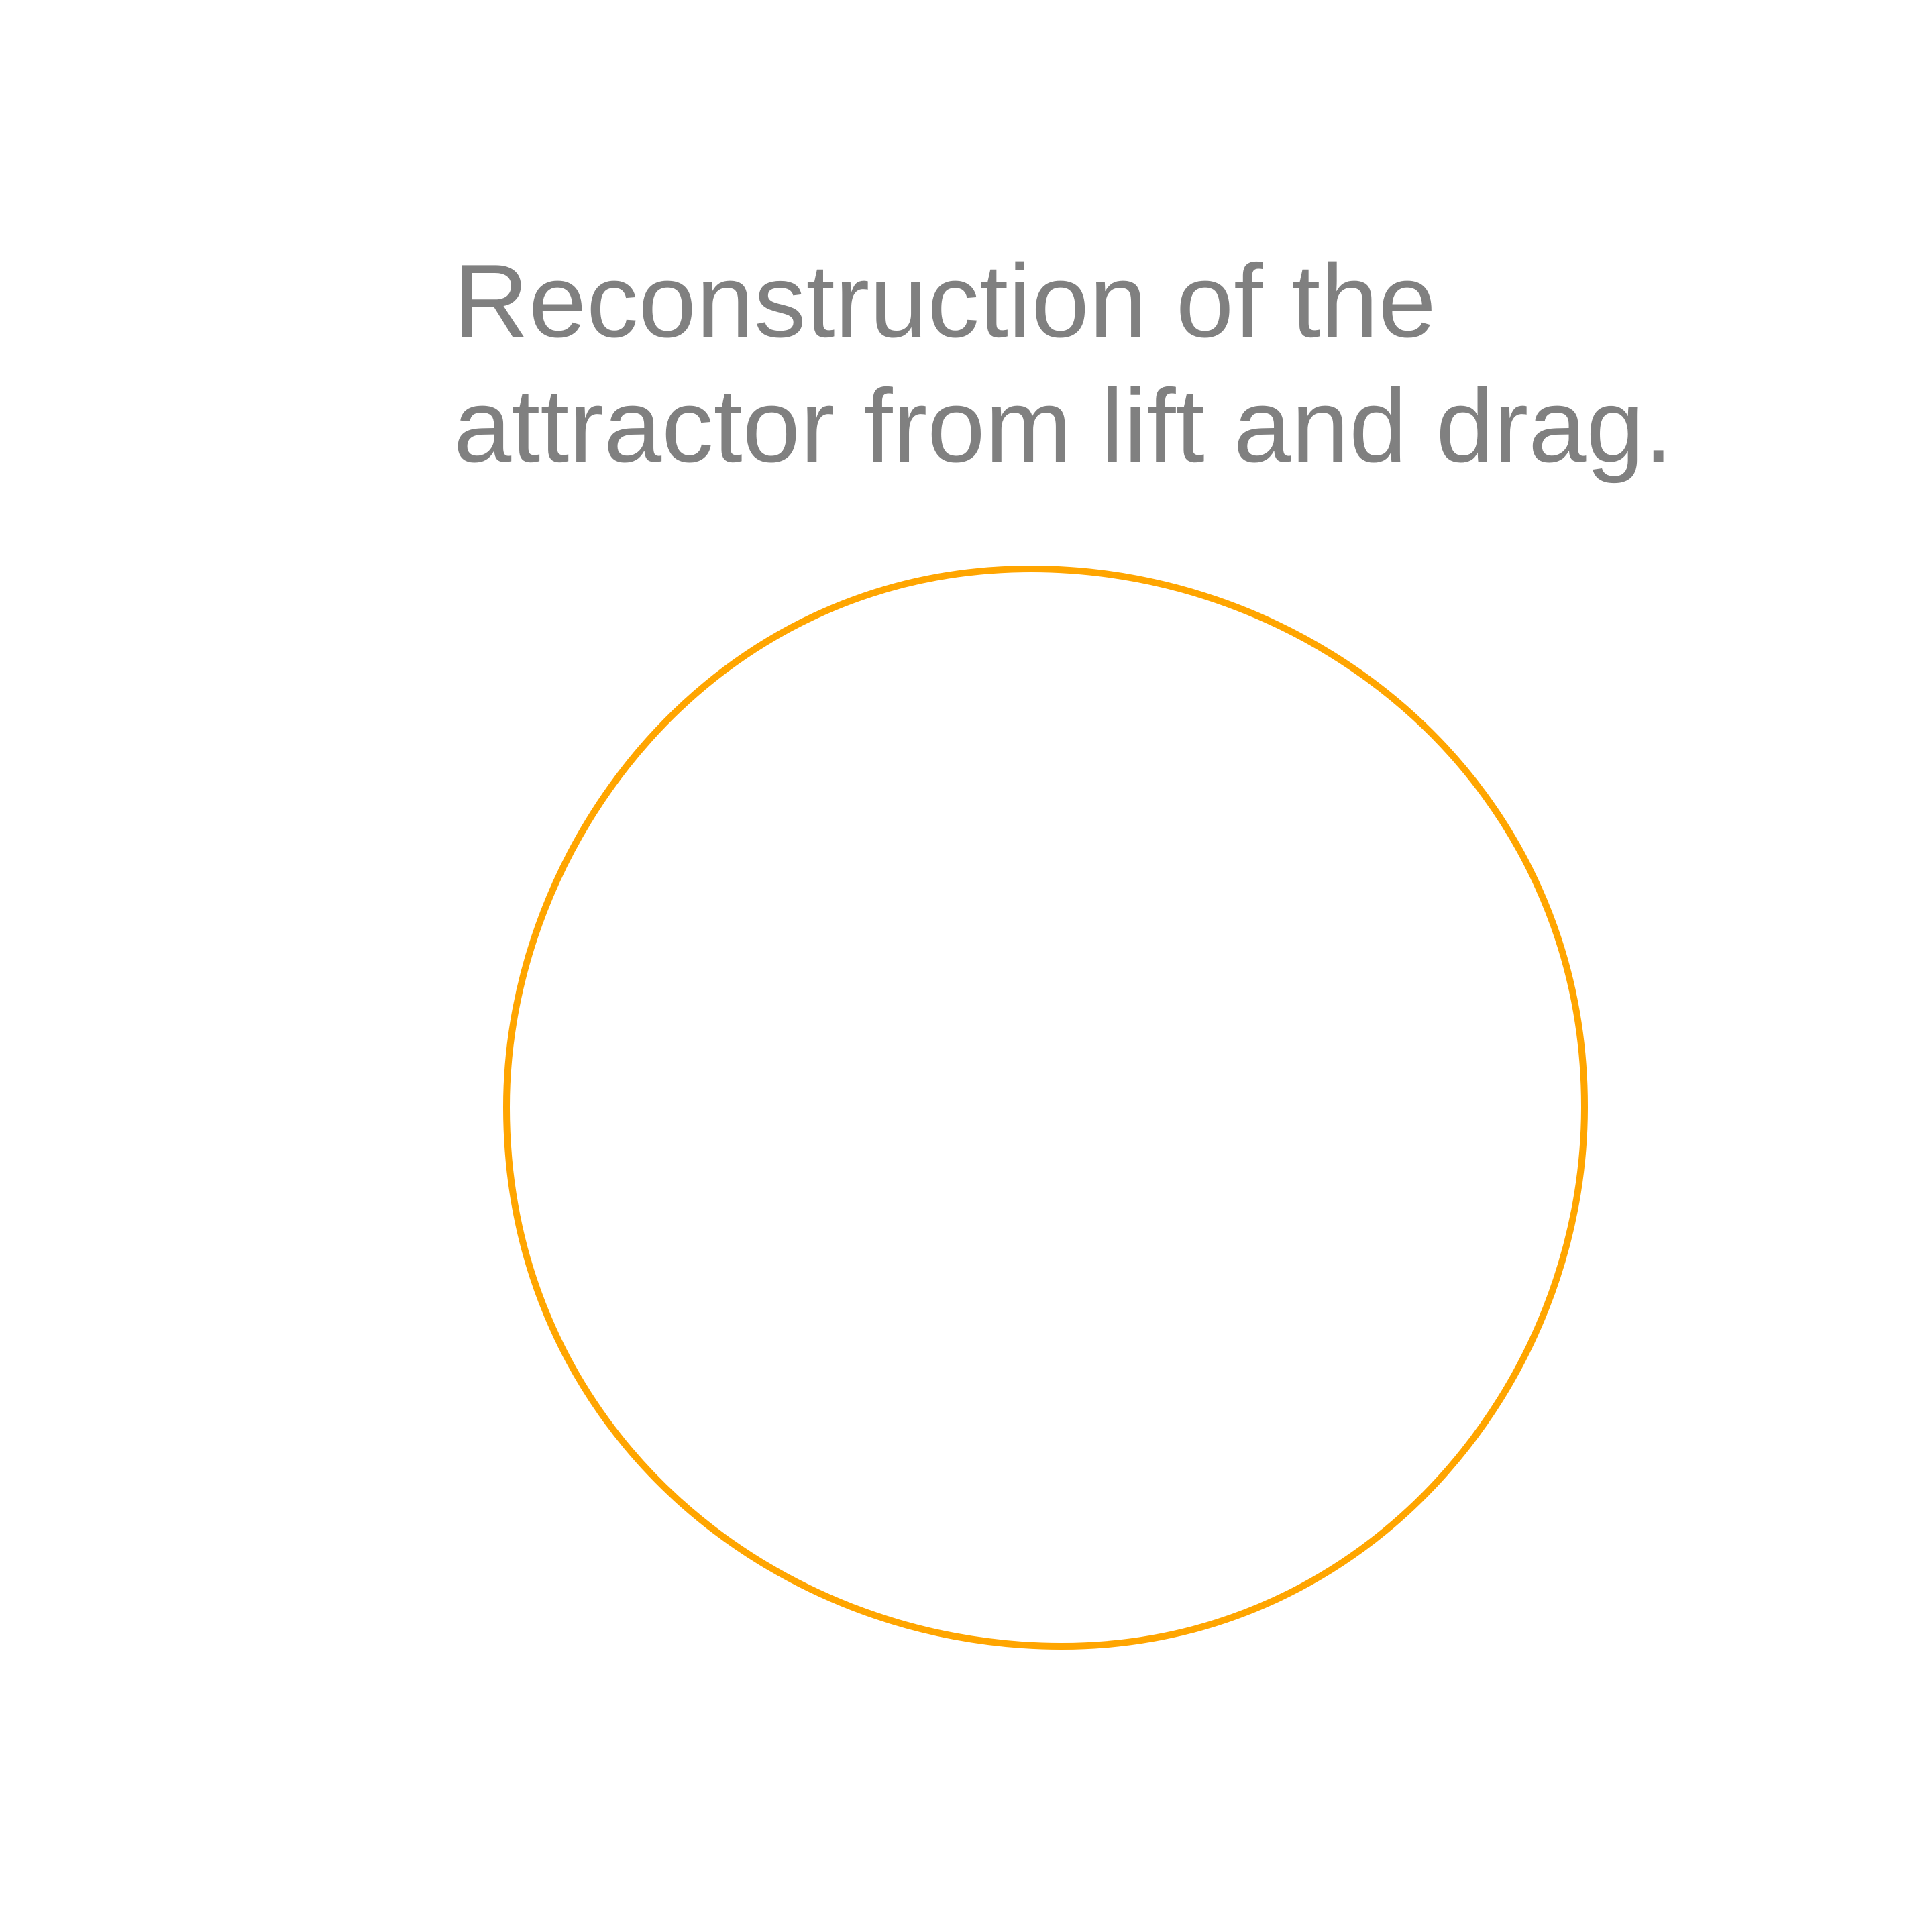 This screenshot has height=1932, width=1932. What do you see at coordinates (944, 301) in the screenshot?
I see `caption-line-1: Reconstruction of the` at bounding box center [944, 301].